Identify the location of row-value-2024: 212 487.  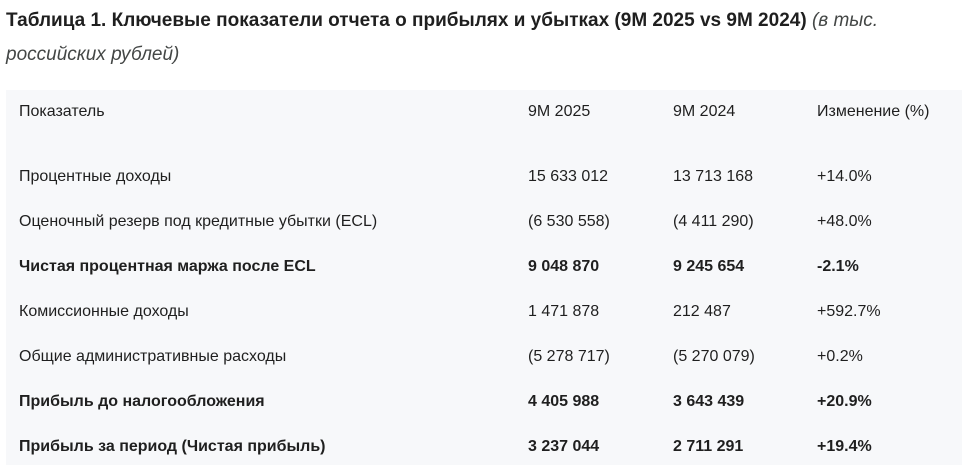
(702, 311).